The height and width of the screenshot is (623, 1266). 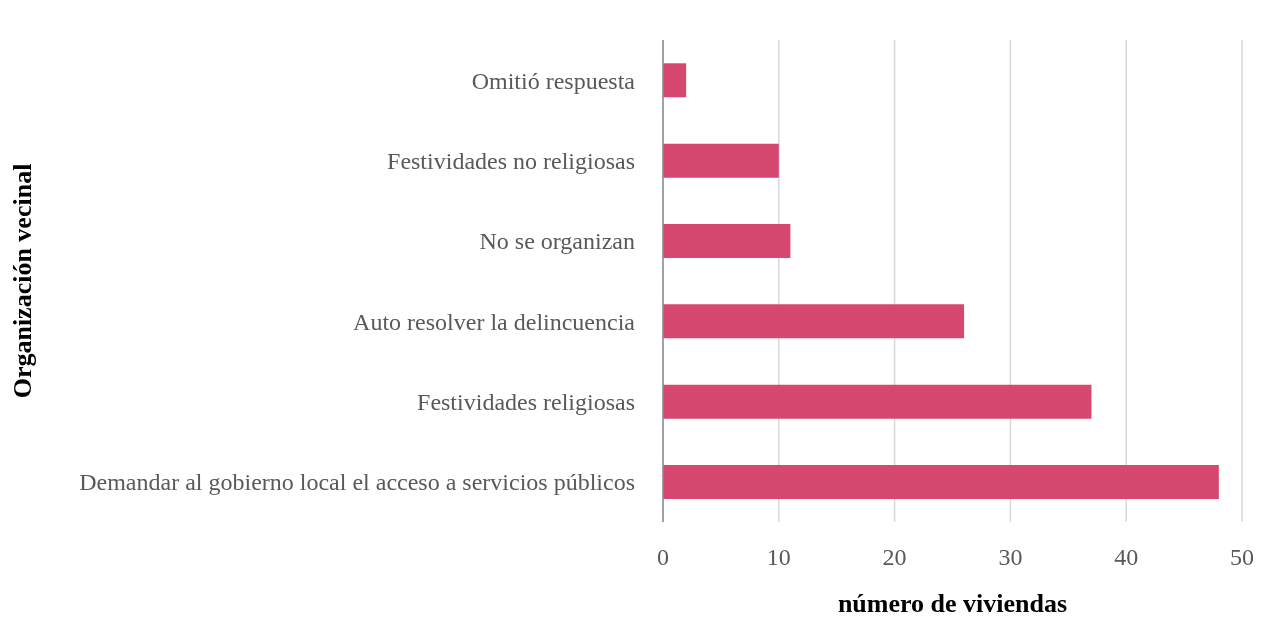 What do you see at coordinates (778, 557) in the screenshot?
I see `x-tick-label: 10` at bounding box center [778, 557].